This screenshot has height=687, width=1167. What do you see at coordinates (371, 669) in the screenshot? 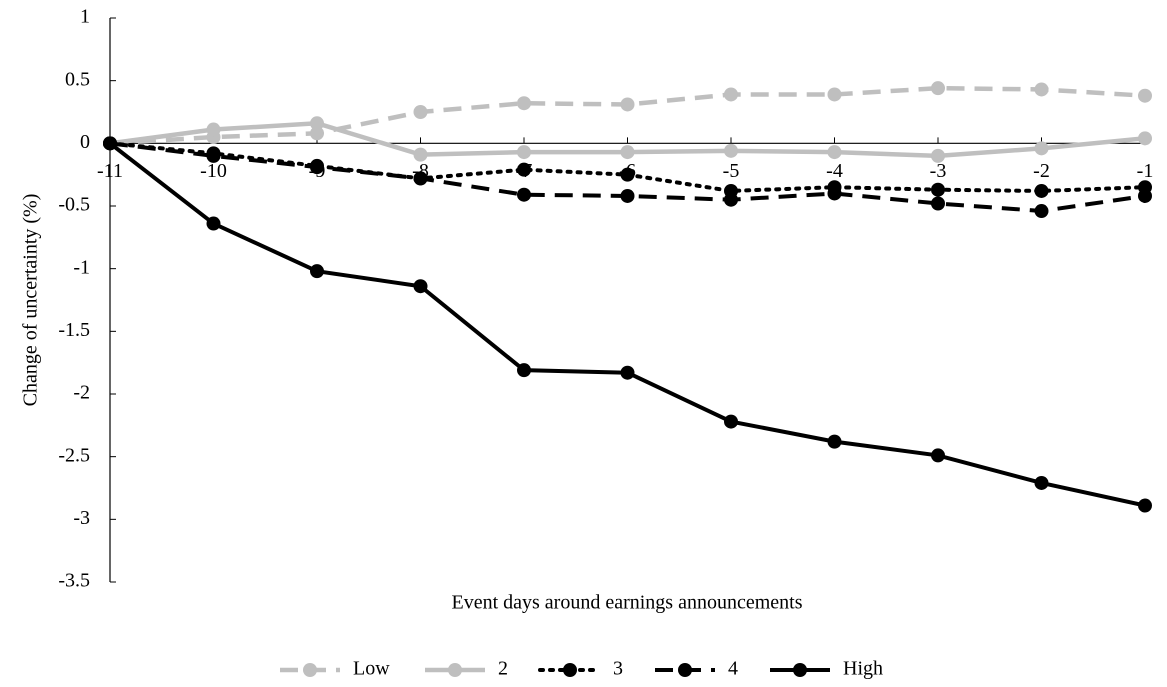
I see `legend-label: Low` at bounding box center [371, 669].